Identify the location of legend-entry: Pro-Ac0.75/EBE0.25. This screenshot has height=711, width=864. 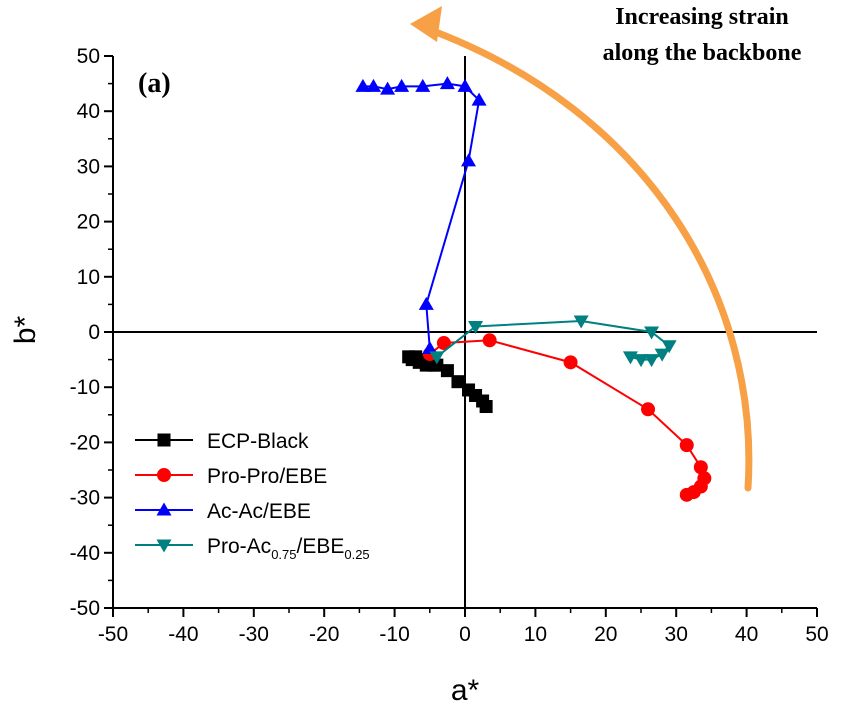
(252, 548).